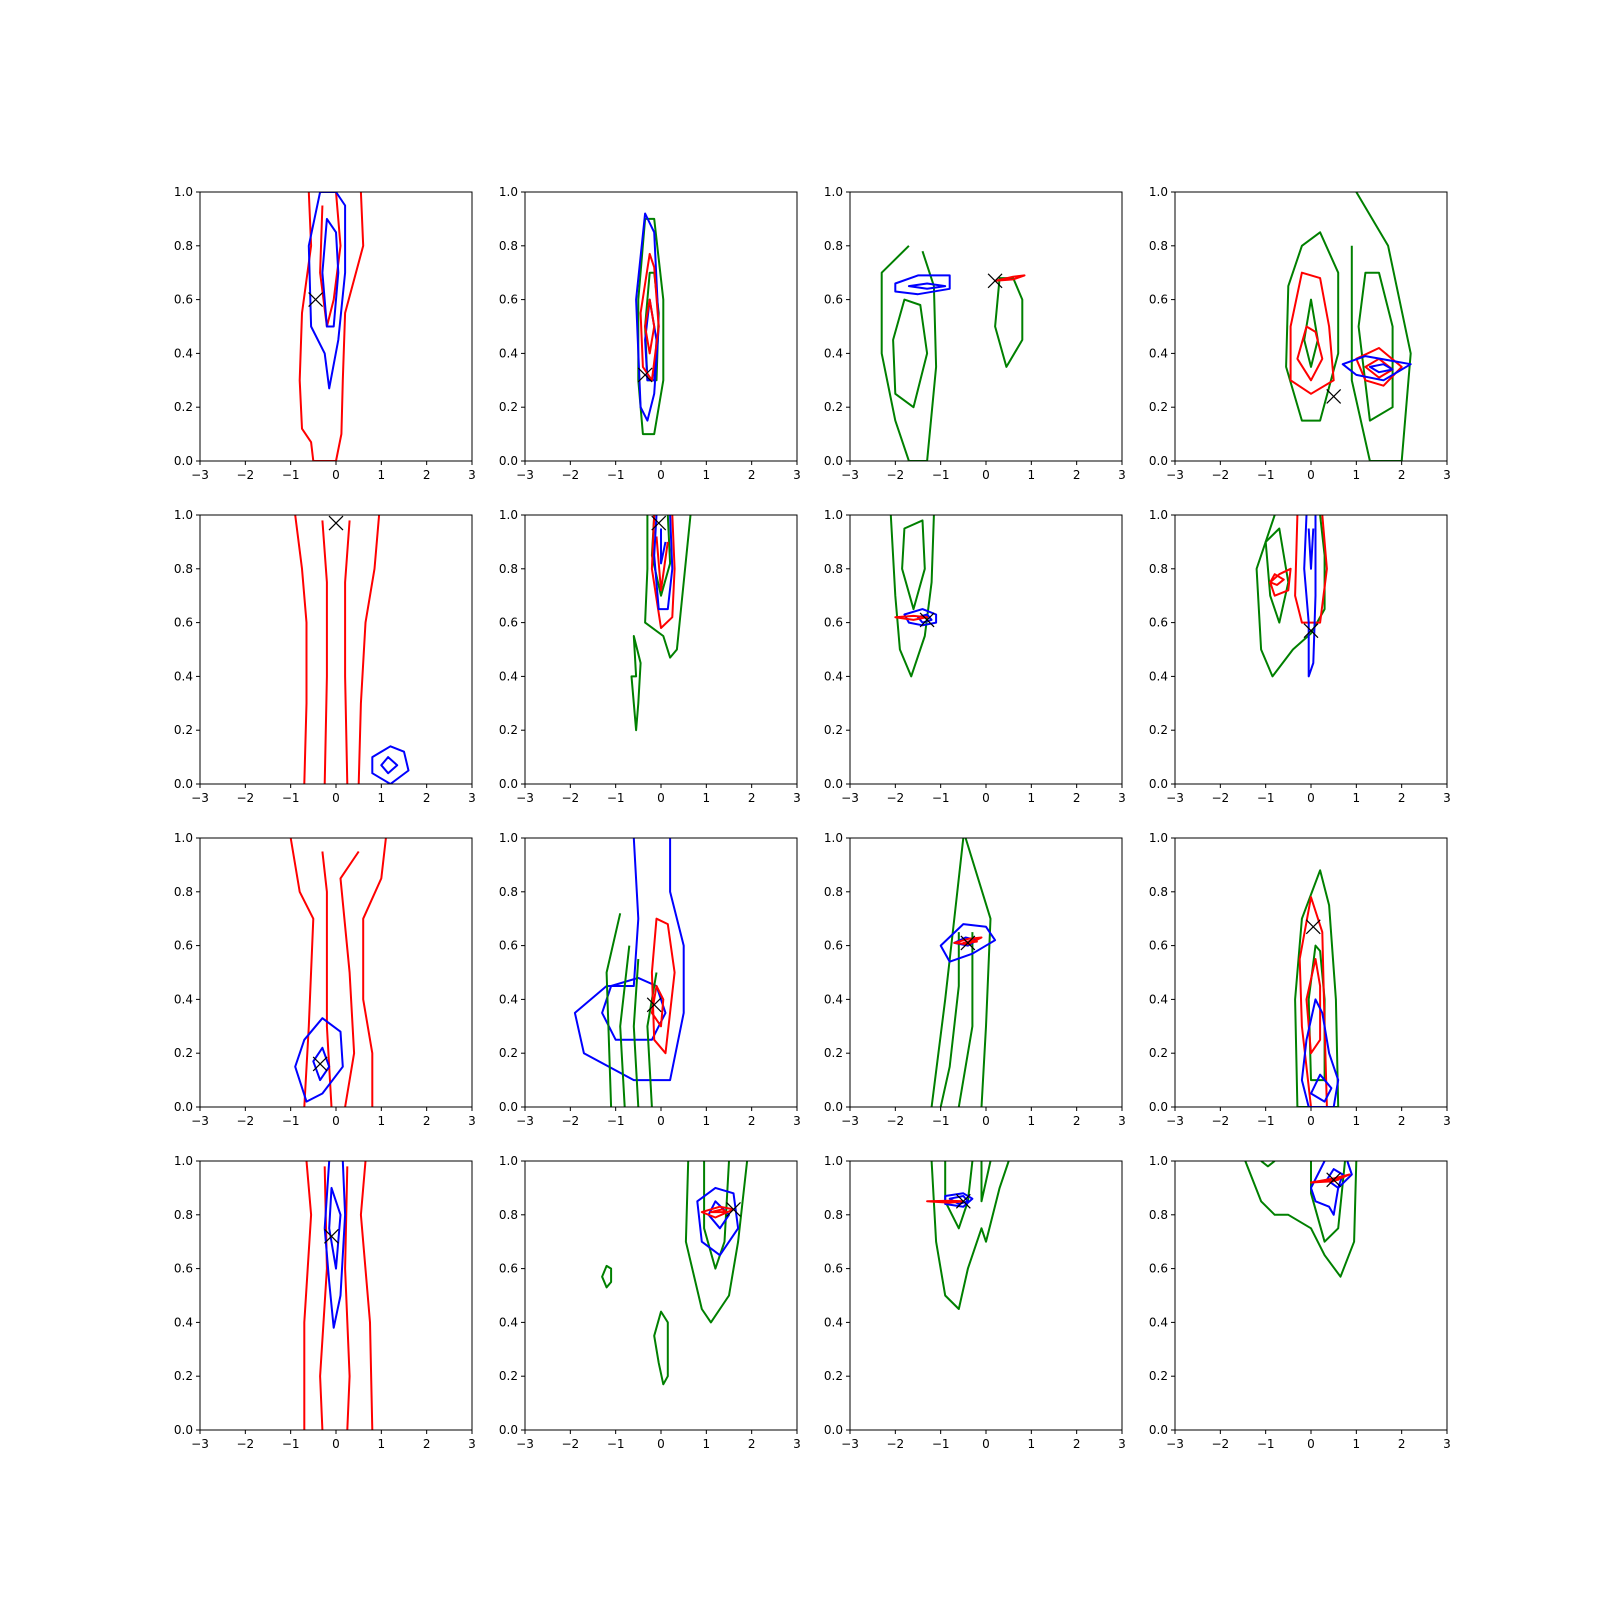  What do you see at coordinates (245, 475) in the screenshot?
I see `x-tick-label: −2` at bounding box center [245, 475].